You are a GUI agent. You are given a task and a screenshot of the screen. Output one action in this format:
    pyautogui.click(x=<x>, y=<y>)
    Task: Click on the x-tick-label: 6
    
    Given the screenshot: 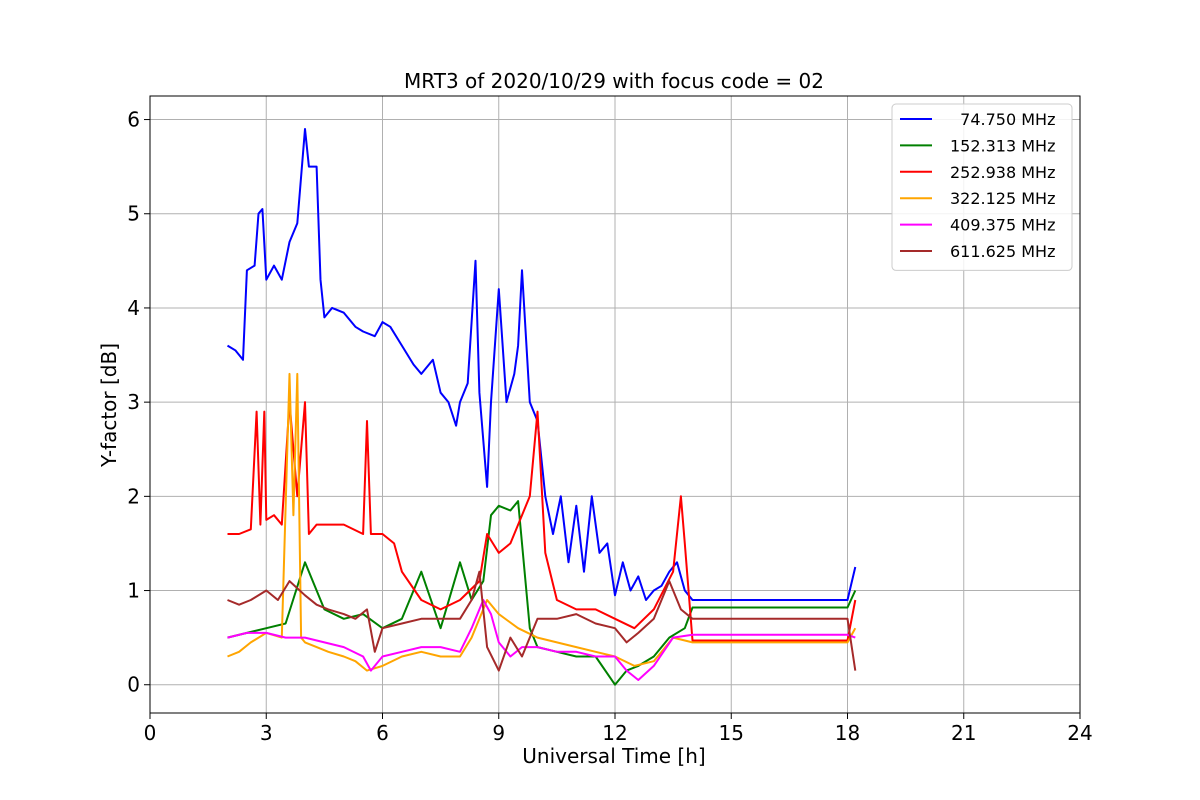 What is the action you would take?
    pyautogui.click(x=382, y=733)
    